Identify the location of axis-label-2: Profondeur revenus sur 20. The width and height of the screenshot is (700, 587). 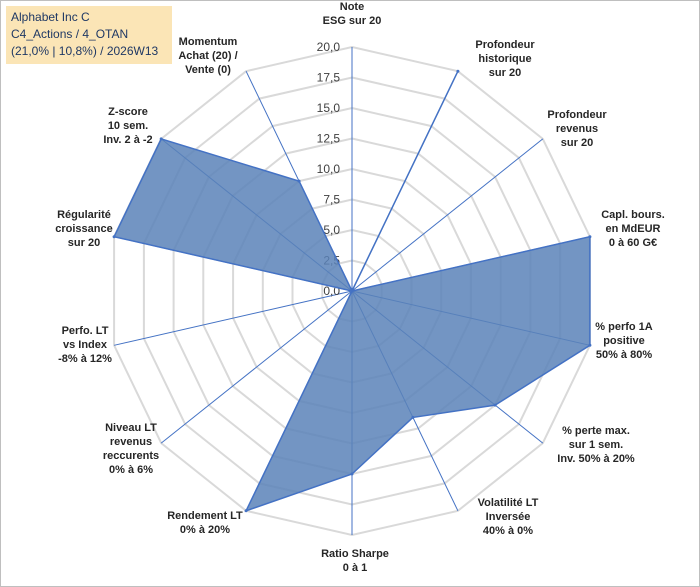
(577, 129).